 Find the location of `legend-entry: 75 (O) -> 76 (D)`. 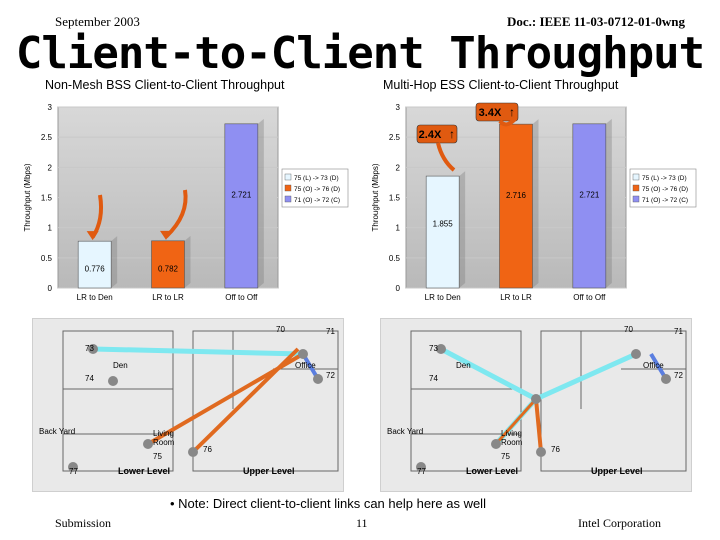

legend-entry: 75 (O) -> 76 (D) is located at coordinates (665, 189).